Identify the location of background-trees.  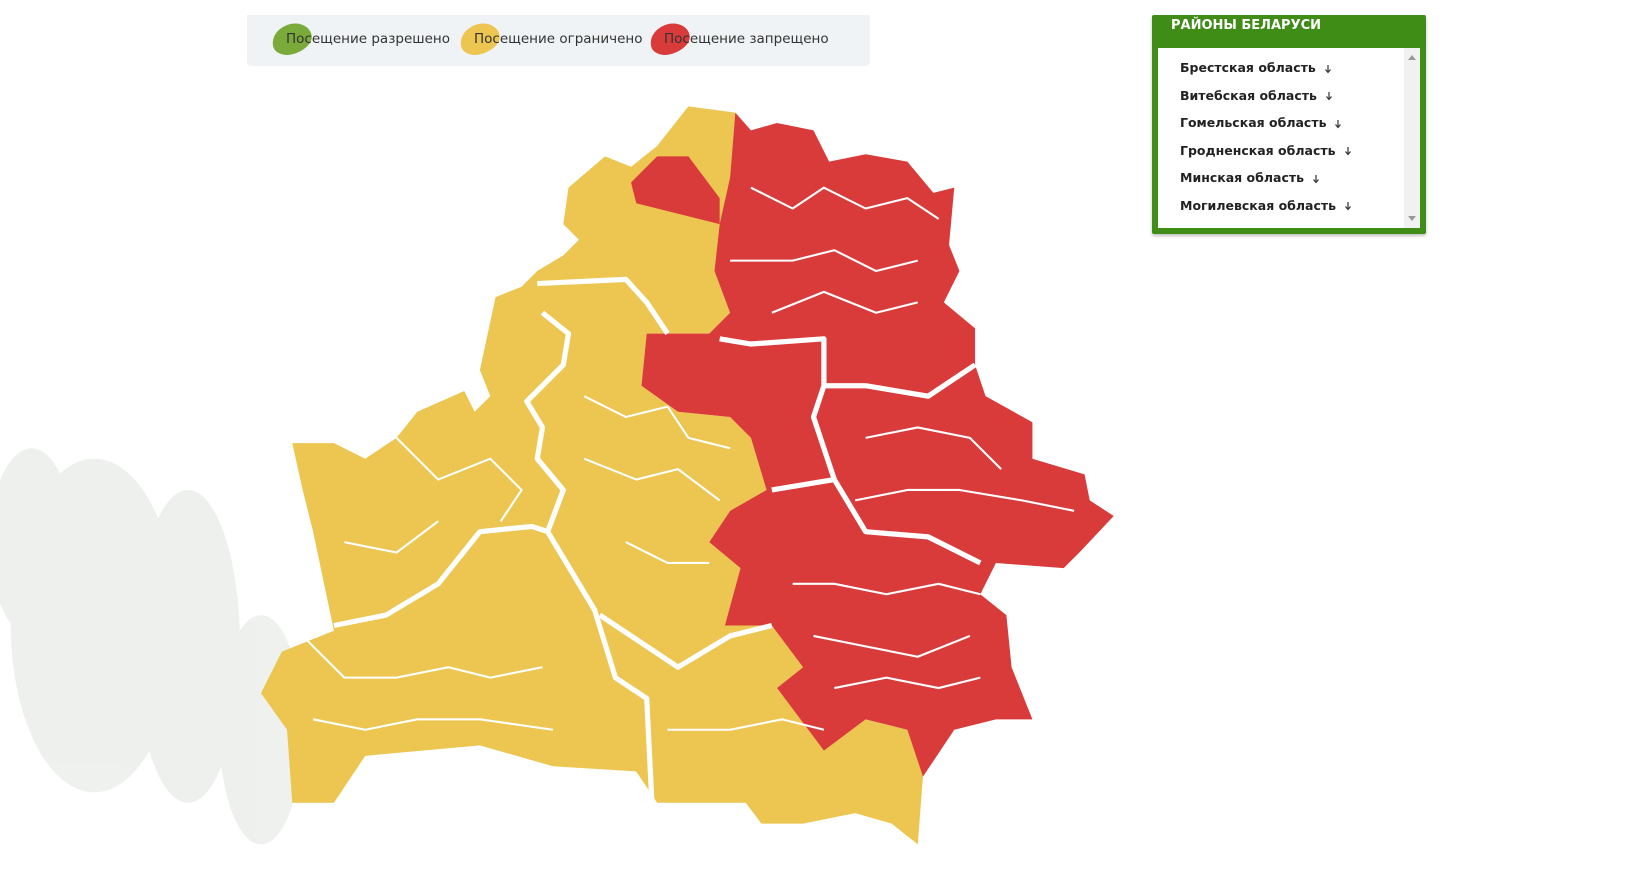
(151, 646).